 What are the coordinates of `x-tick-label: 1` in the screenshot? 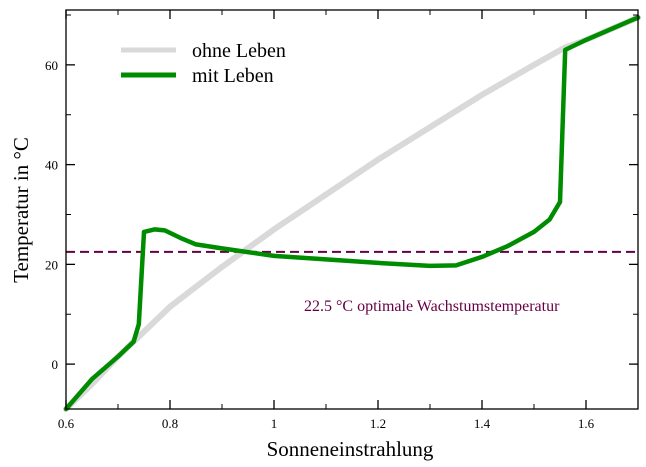 It's located at (274, 423).